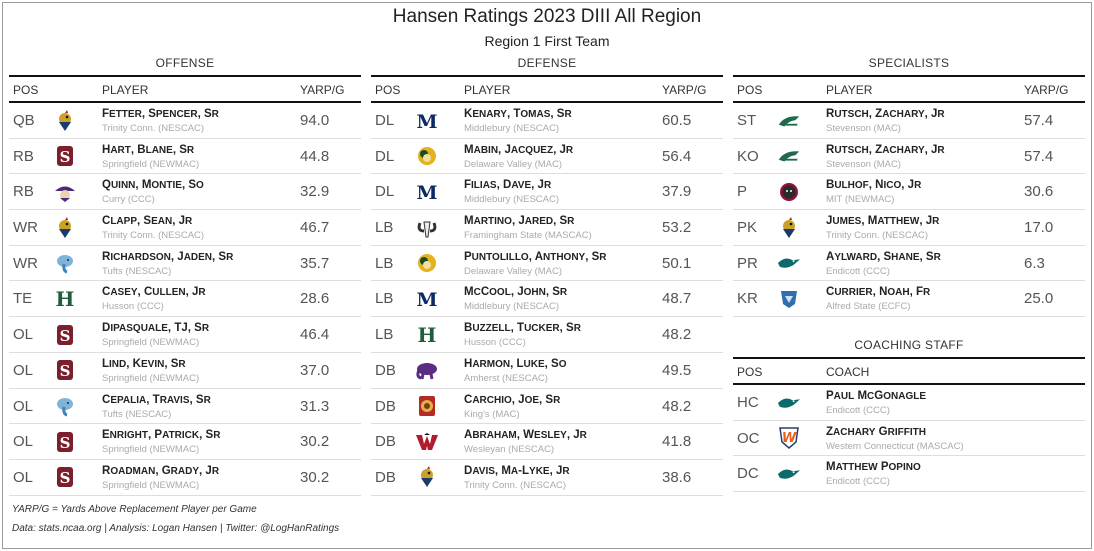  What do you see at coordinates (748, 402) in the screenshot?
I see `position-cell: HC` at bounding box center [748, 402].